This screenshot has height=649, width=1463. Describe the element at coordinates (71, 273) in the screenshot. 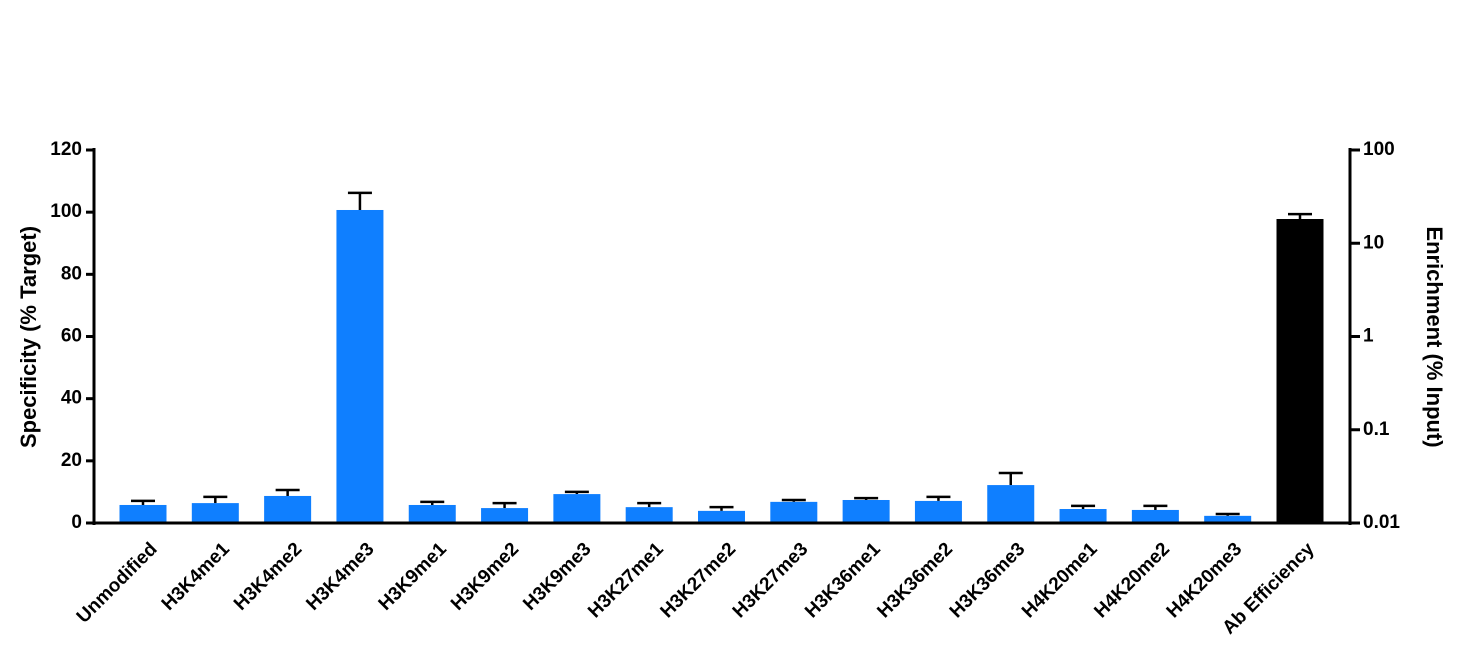

I see `y-tick-label: 80` at that location.